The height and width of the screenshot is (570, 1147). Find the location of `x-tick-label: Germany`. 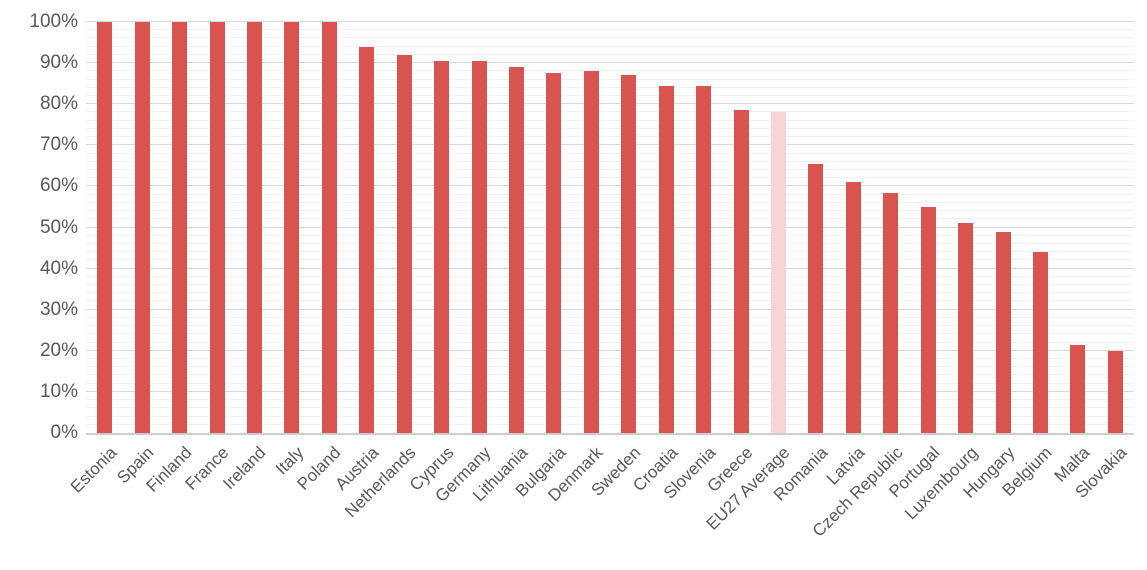

x-tick-label: Germany is located at coordinates (463, 474).